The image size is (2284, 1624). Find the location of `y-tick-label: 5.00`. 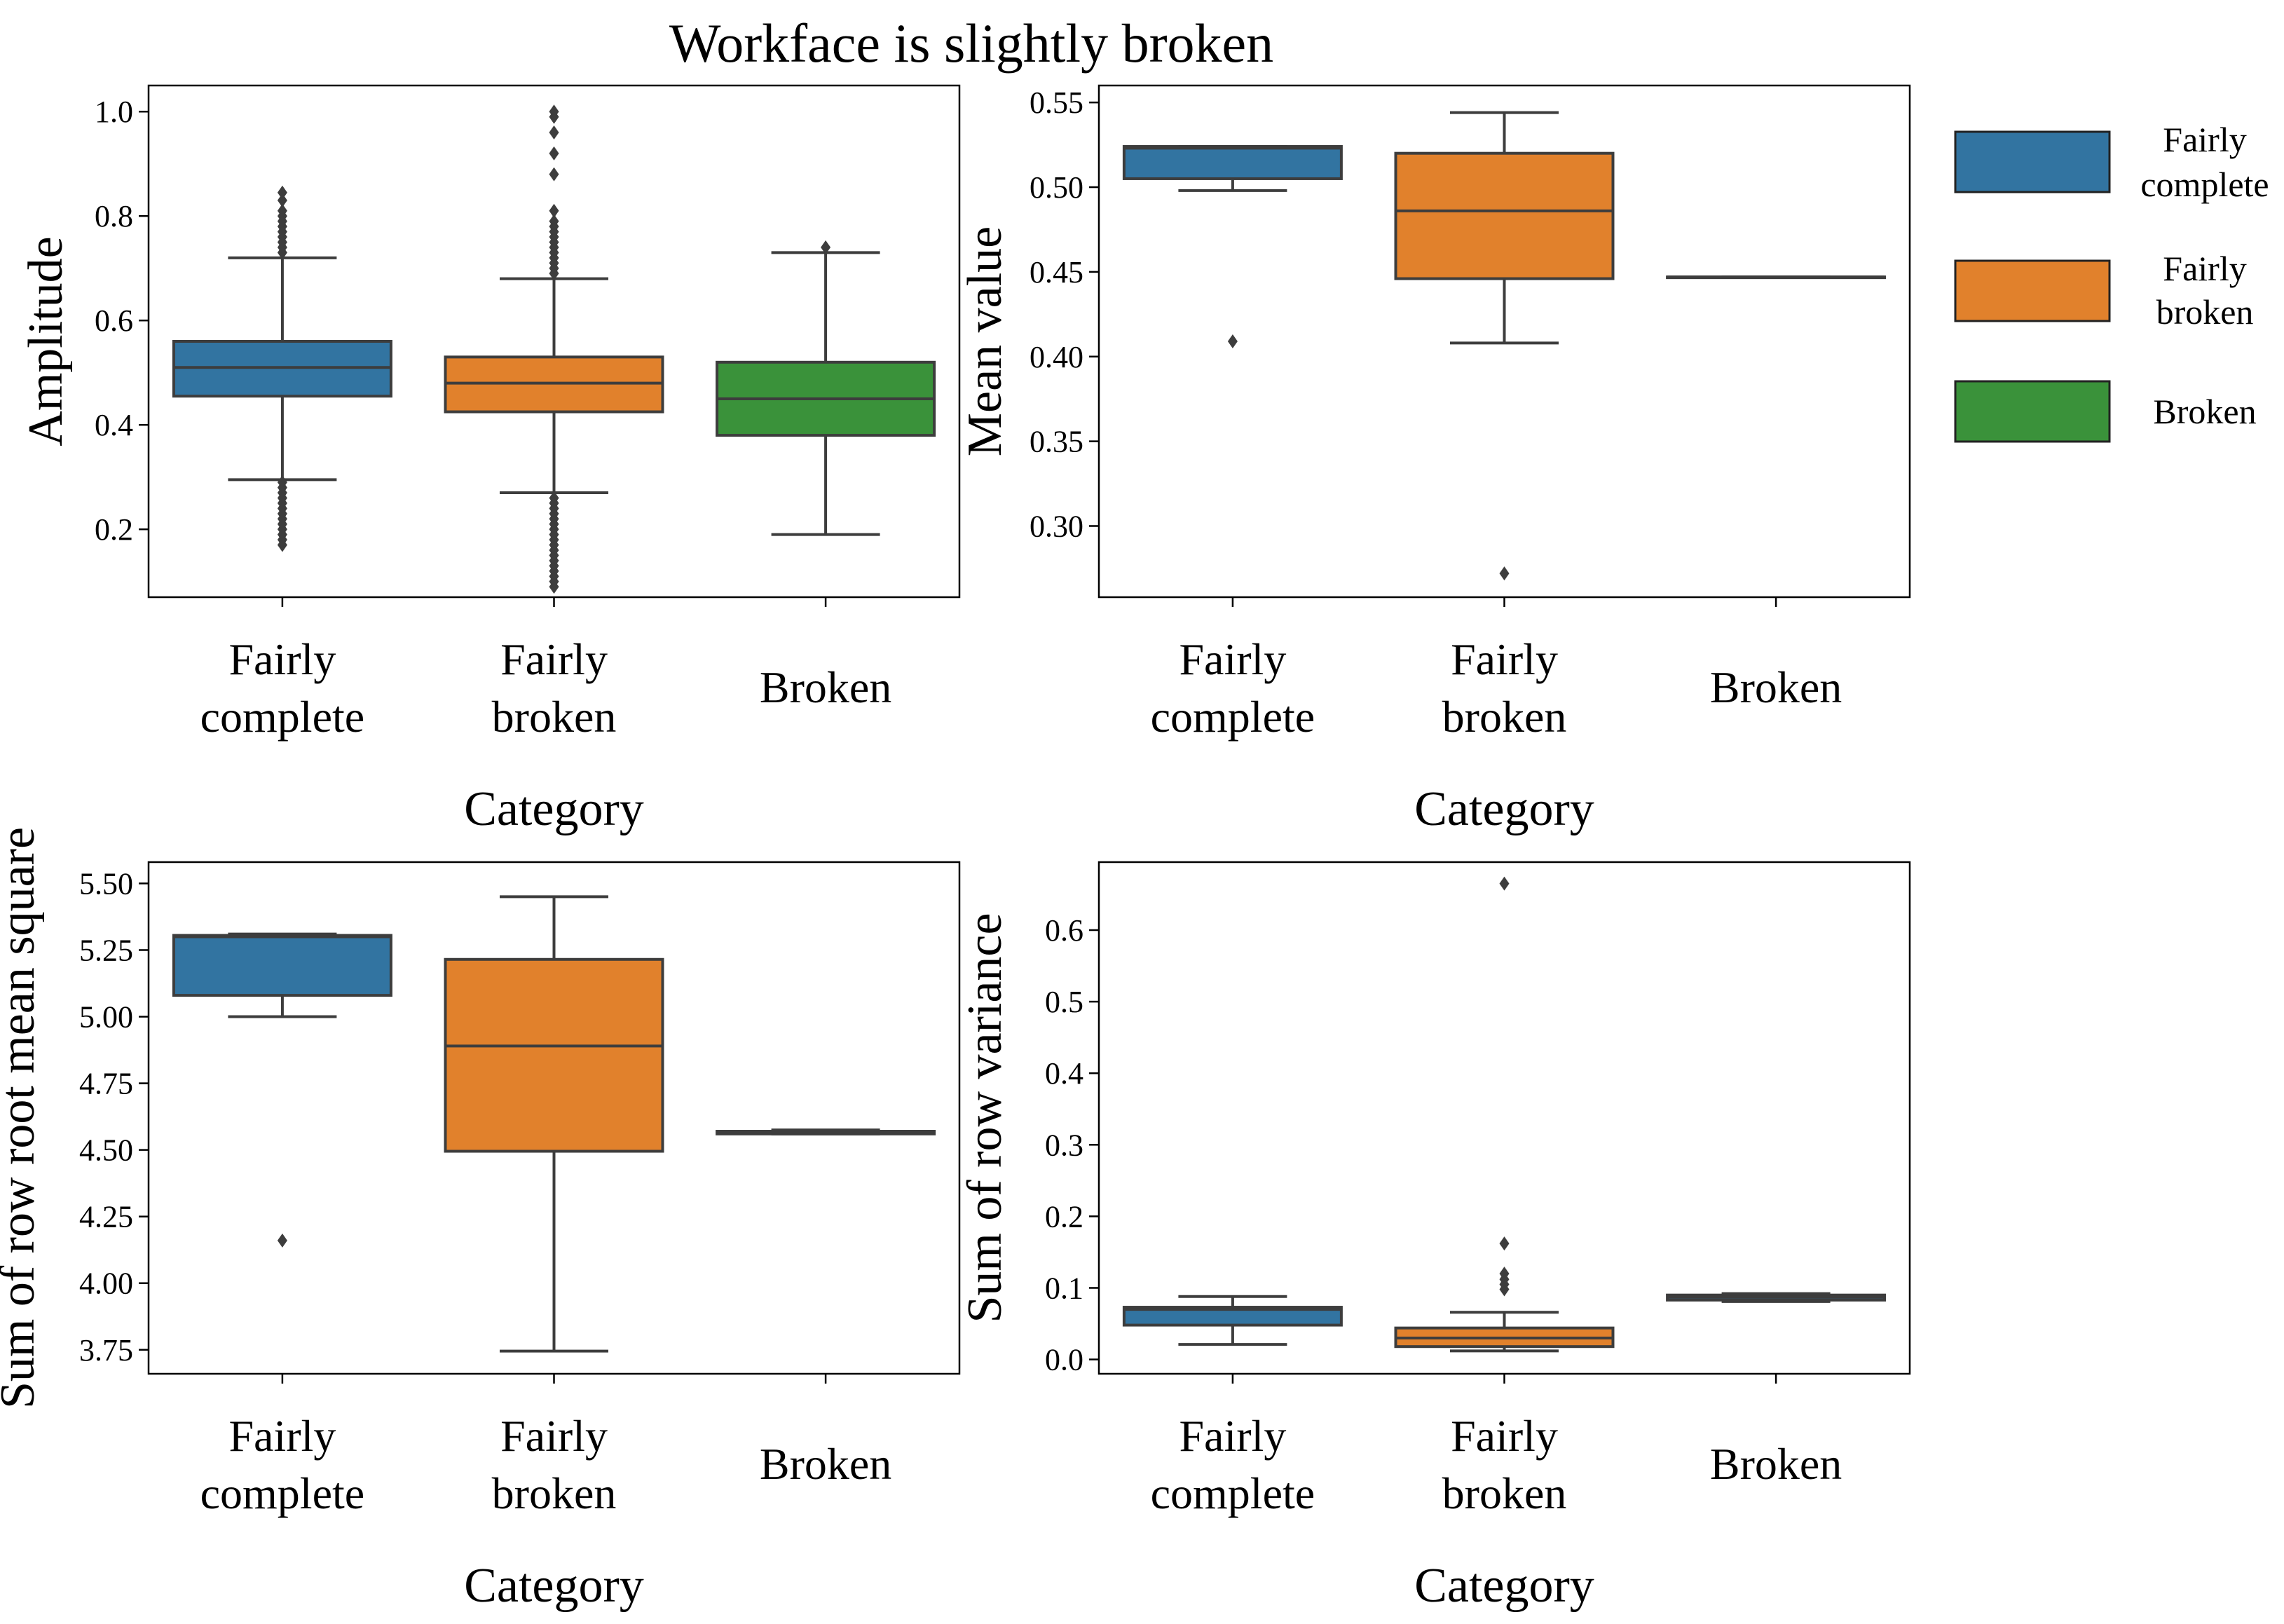

y-tick-label: 5.00 is located at coordinates (106, 1018).